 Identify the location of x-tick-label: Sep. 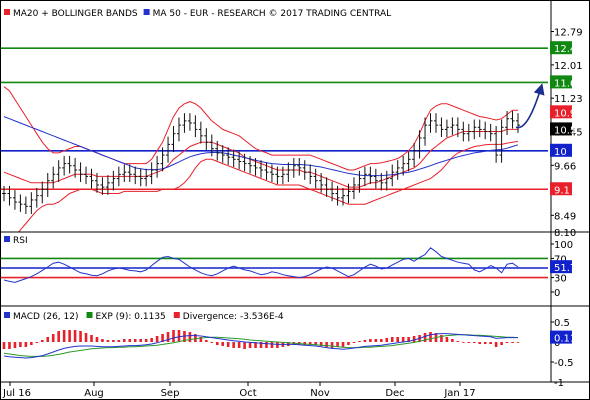
(170, 393).